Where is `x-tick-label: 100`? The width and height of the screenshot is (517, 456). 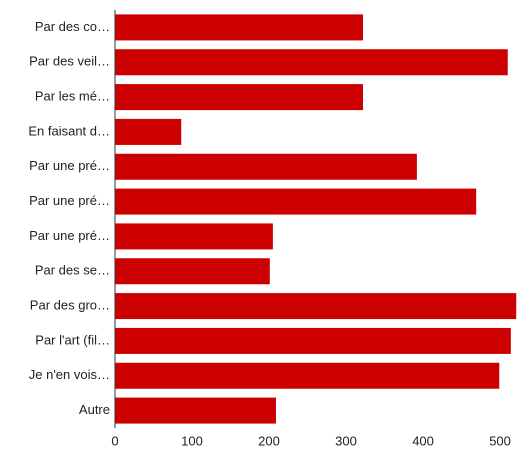 x-tick-label: 100 is located at coordinates (192, 440).